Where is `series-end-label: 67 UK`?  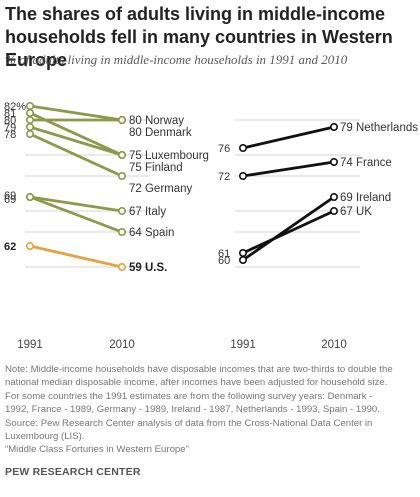
series-end-label: 67 UK is located at coordinates (356, 212).